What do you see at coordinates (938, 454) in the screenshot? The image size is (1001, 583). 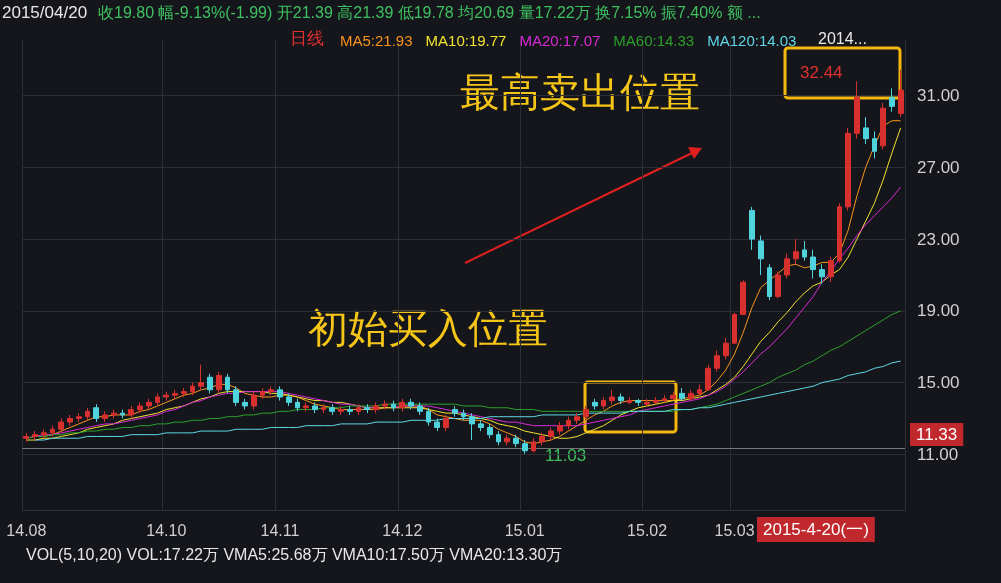 I see `y-tick-label: 11.00` at bounding box center [938, 454].